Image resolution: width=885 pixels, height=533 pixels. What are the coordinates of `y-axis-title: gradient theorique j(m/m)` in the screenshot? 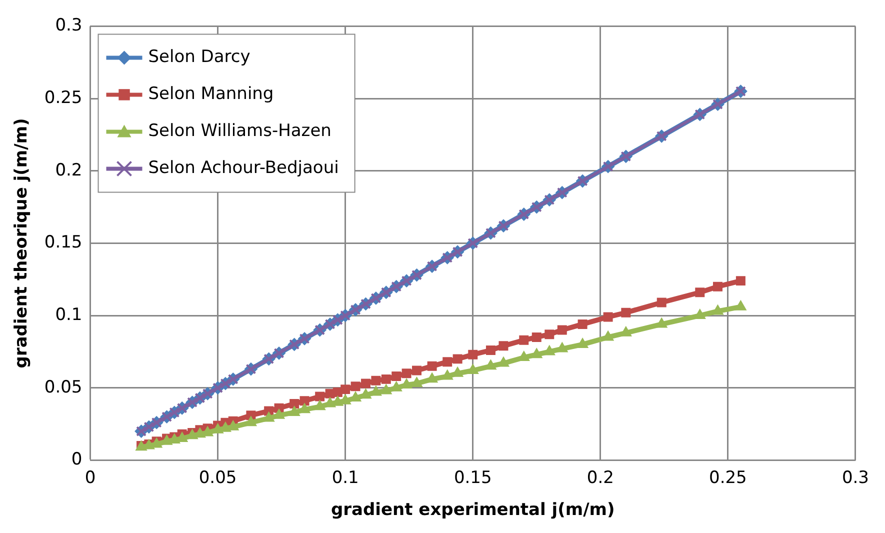 It's located at (22, 243).